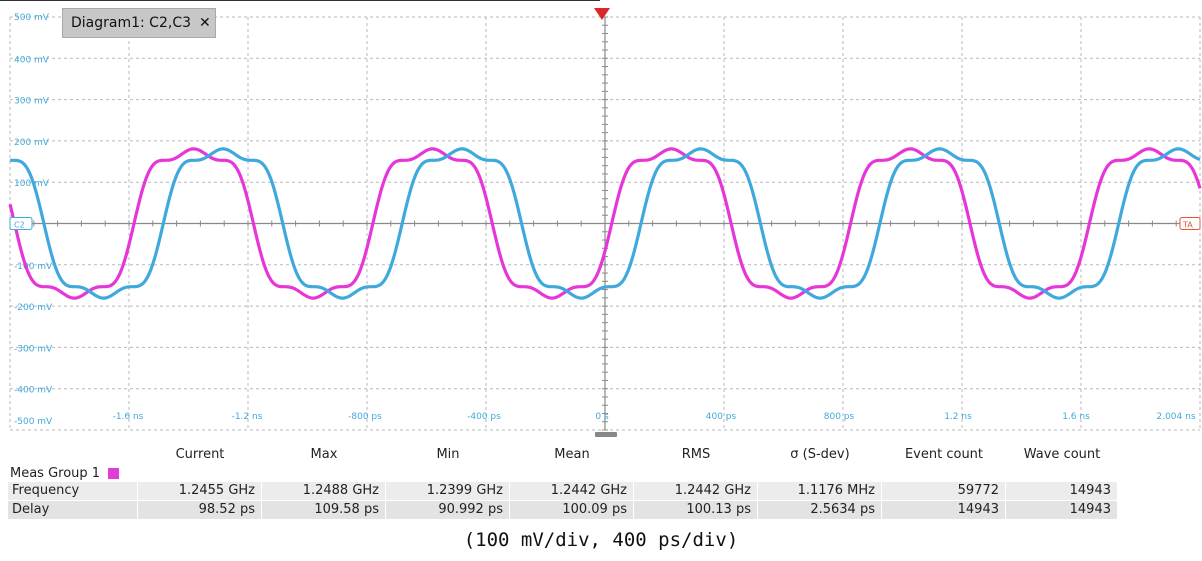 The height and width of the screenshot is (561, 1202). What do you see at coordinates (448, 491) in the screenshot?
I see `cell: 1.2399 GHz` at bounding box center [448, 491].